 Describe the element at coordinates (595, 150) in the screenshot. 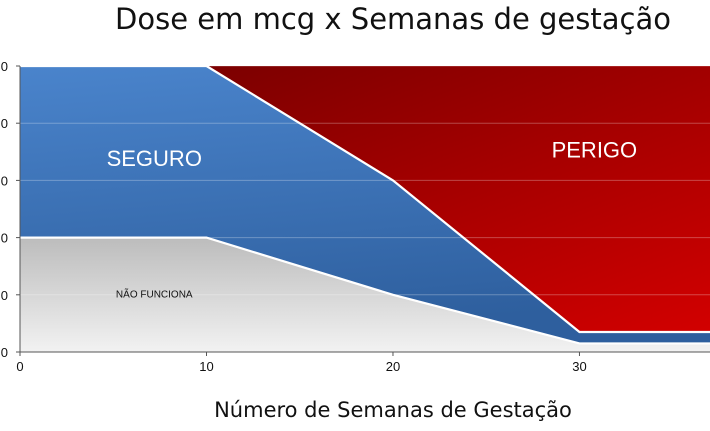

I see `region-label-perigo: PERIGO` at that location.